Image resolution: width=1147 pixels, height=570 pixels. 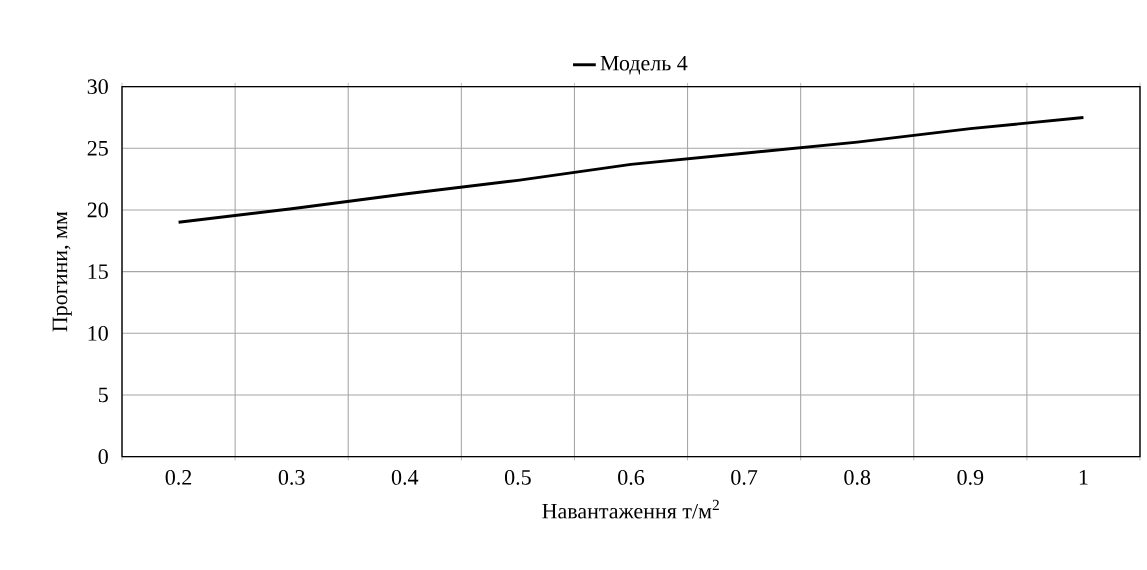 I want to click on x-axis-title: Навантаження т/м$^{2}$, so click(x=630, y=509).